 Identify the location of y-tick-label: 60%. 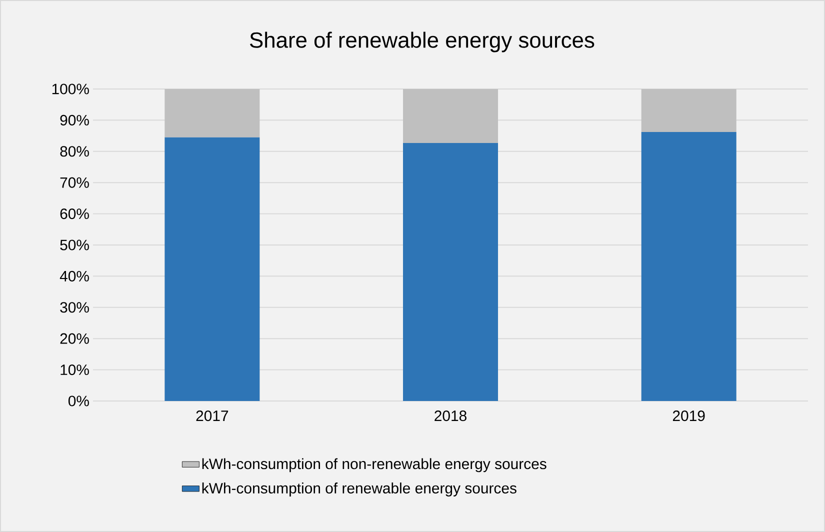
(74, 214).